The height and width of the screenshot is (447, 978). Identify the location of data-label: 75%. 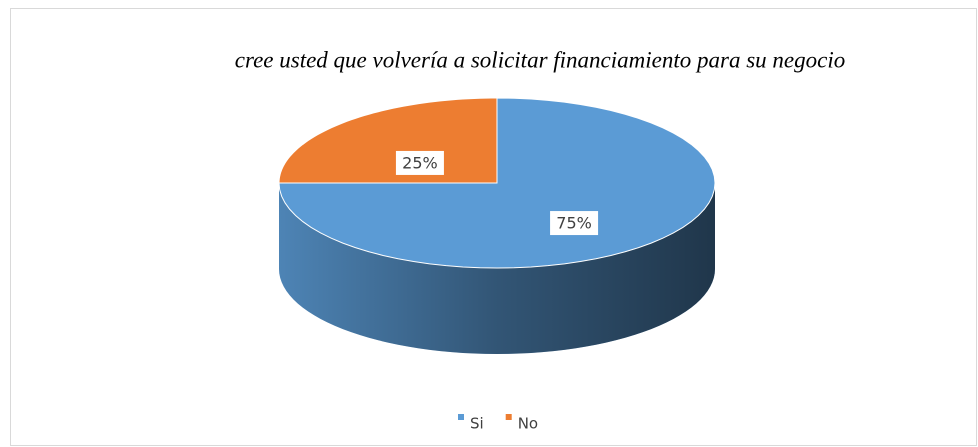
(574, 223).